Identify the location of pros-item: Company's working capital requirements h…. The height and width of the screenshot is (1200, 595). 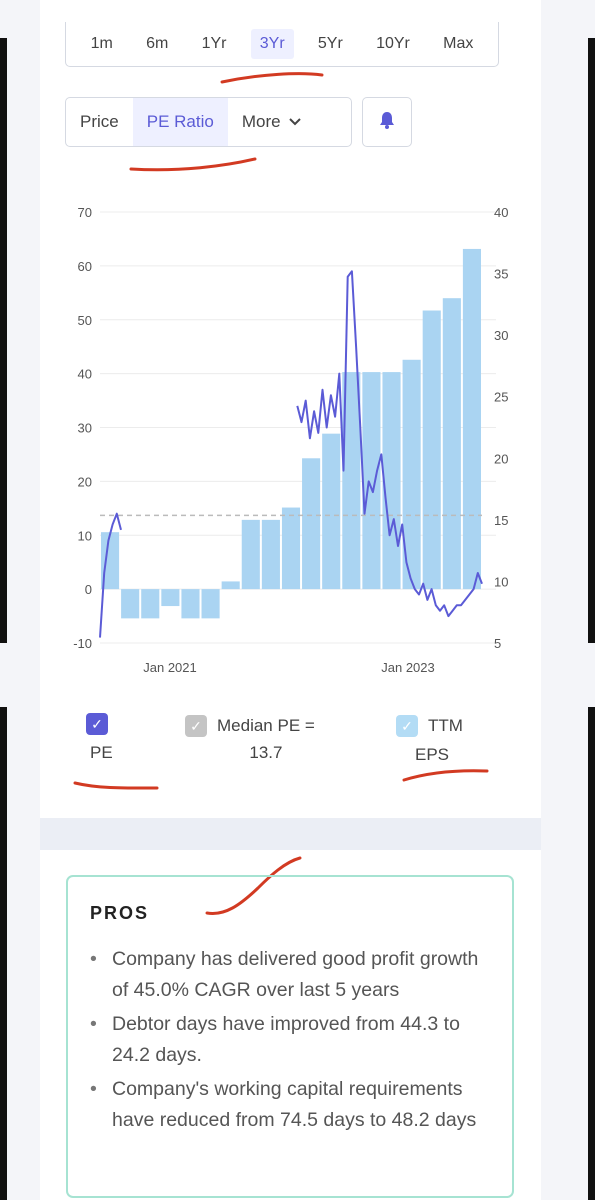
(290, 1105).